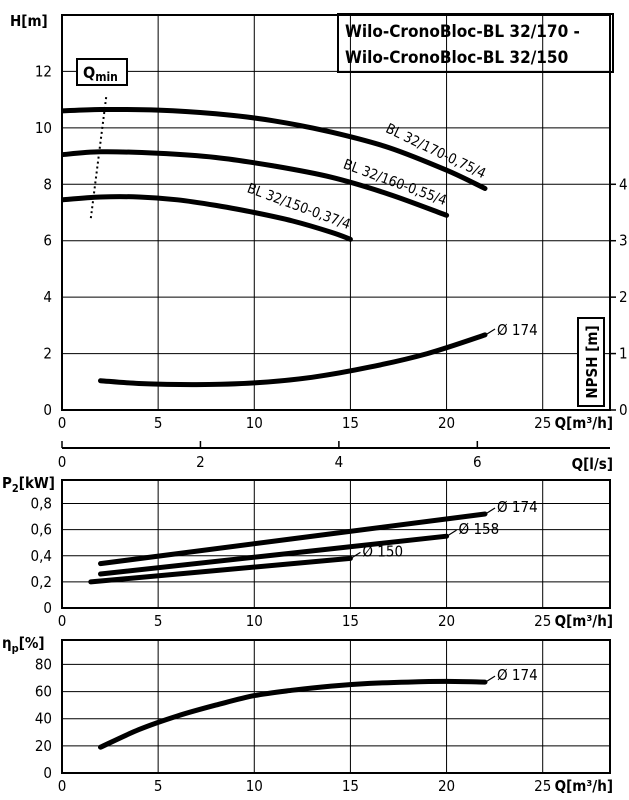 The height and width of the screenshot is (800, 629). I want to click on y-tick-label: 60, so click(43, 692).